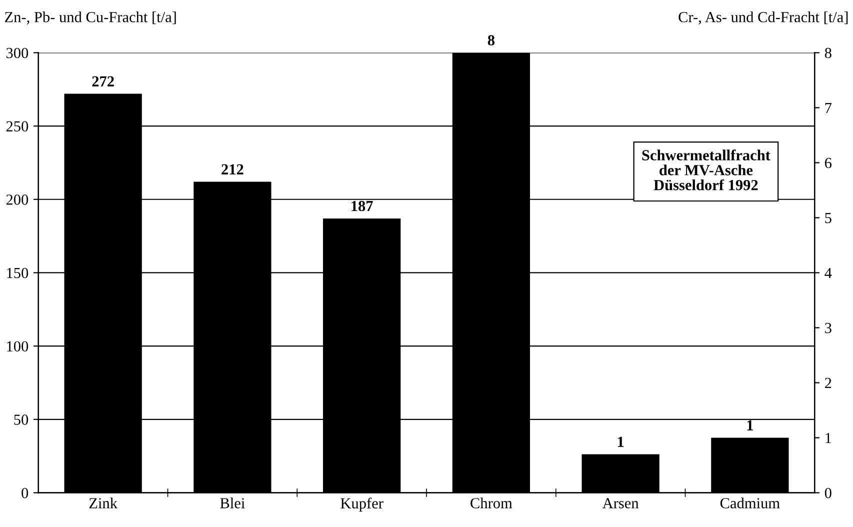 This screenshot has height=527, width=853. Describe the element at coordinates (17, 273) in the screenshot. I see `y-tick-label: 150` at that location.